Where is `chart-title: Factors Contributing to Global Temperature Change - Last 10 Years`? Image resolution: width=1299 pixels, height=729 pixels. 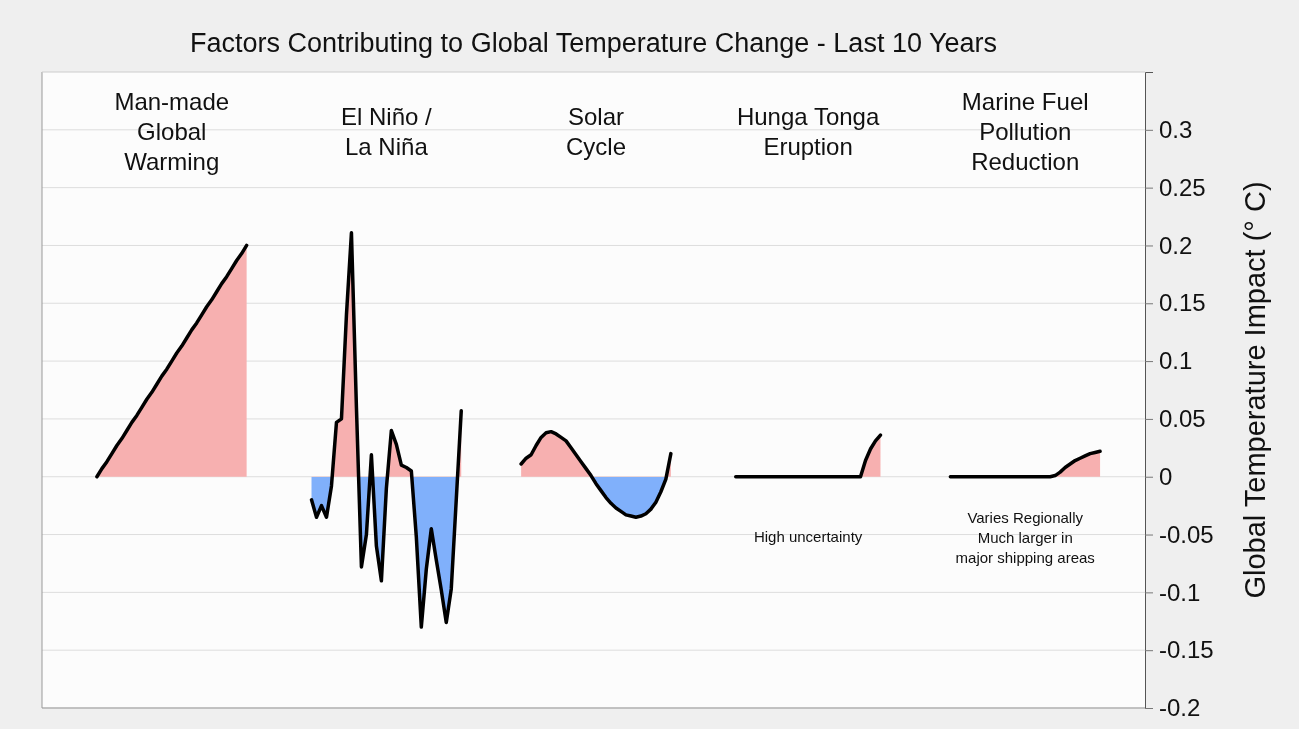
chart-title: Factors Contributing to Global Temperature Change - Last 10 Years is located at coordinates (593, 43).